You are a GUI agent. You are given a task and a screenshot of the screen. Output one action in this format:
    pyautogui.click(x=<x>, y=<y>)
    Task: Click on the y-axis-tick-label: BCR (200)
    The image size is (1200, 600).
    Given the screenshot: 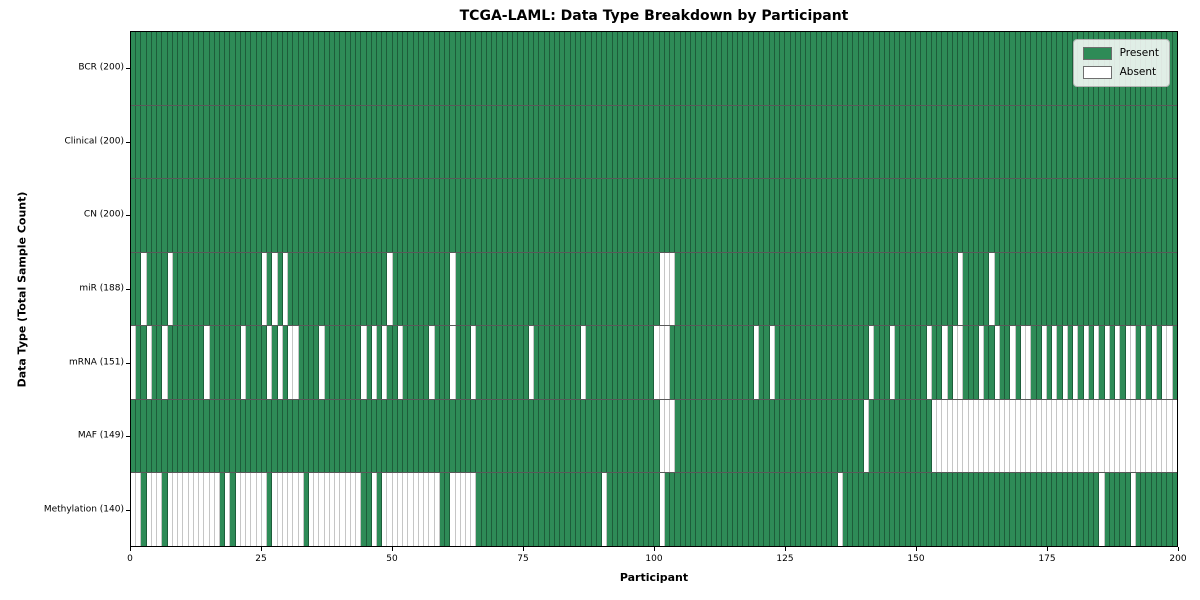 What is the action you would take?
    pyautogui.click(x=101, y=67)
    